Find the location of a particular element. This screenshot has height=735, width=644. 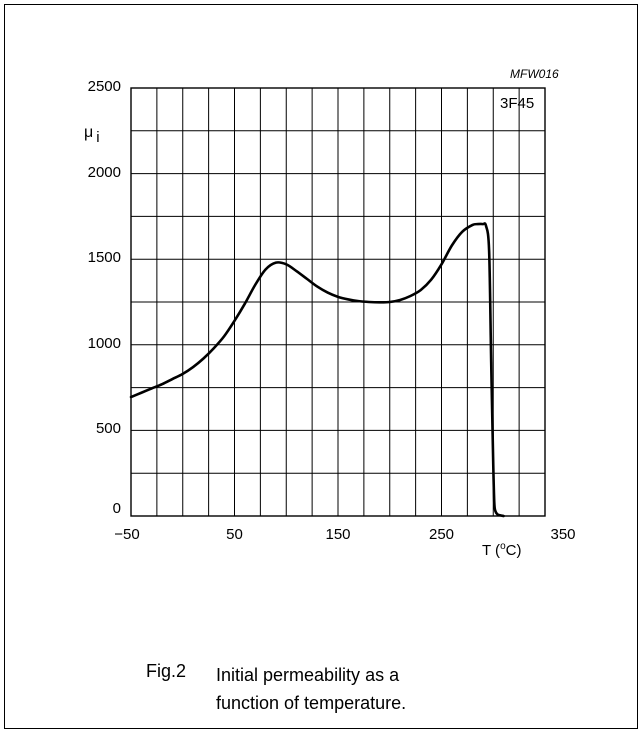

caption-line-1: Initial permeability as a is located at coordinates (308, 675).